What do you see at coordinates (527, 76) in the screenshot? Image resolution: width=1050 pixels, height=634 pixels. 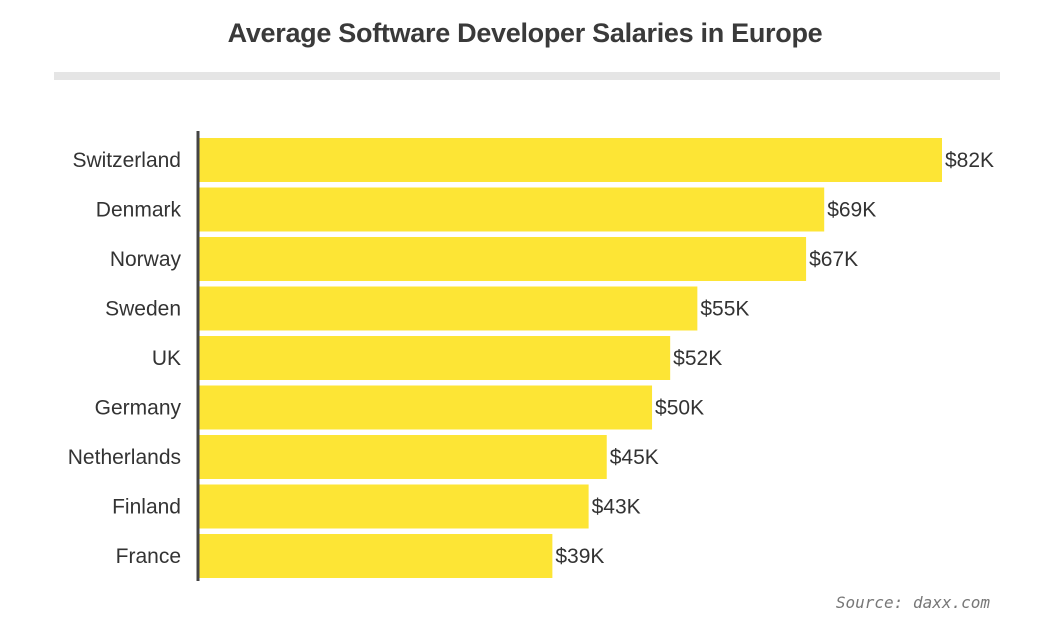 I see `title-divider` at bounding box center [527, 76].